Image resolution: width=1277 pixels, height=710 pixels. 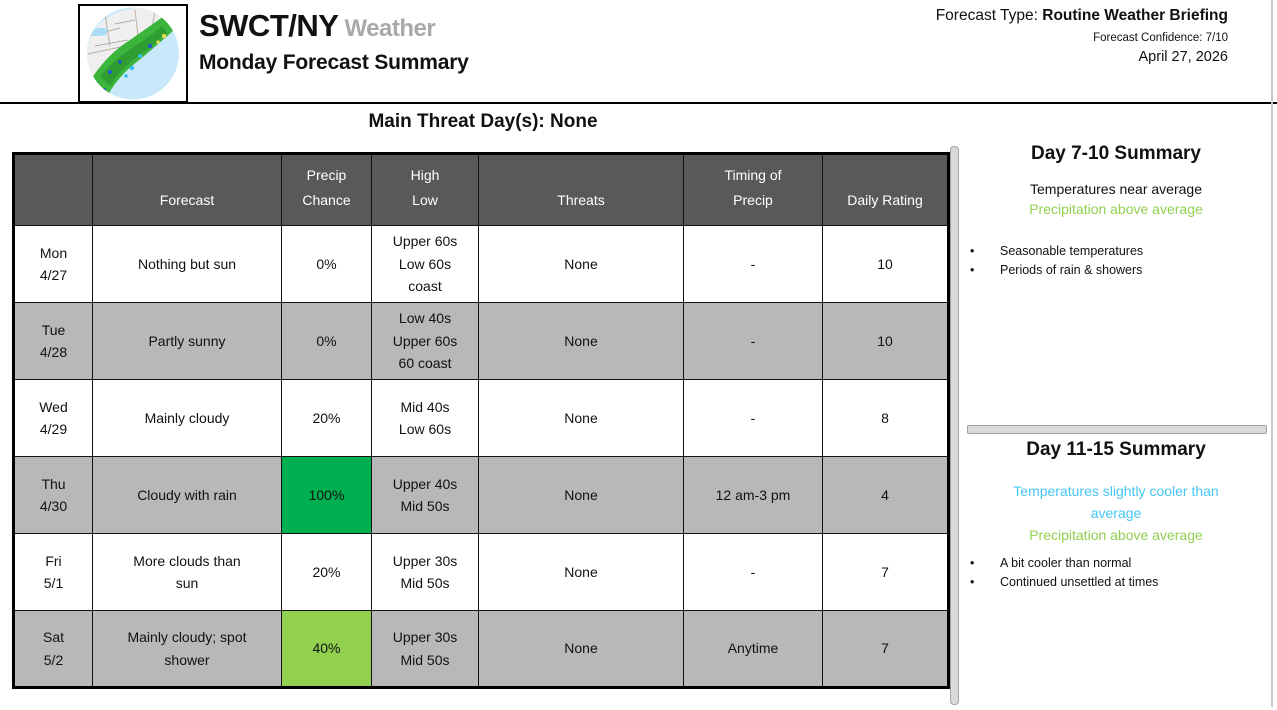 I want to click on bullet-item: • A bit cooler than normal, so click(x=1120, y=563).